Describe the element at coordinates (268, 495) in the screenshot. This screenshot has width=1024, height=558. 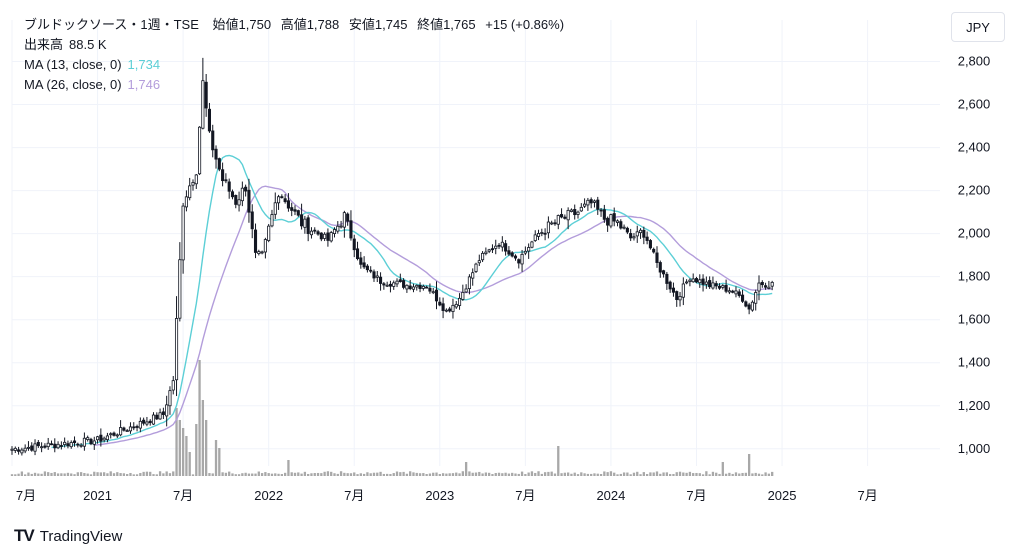
I see `x-tick-label: 2022` at that location.